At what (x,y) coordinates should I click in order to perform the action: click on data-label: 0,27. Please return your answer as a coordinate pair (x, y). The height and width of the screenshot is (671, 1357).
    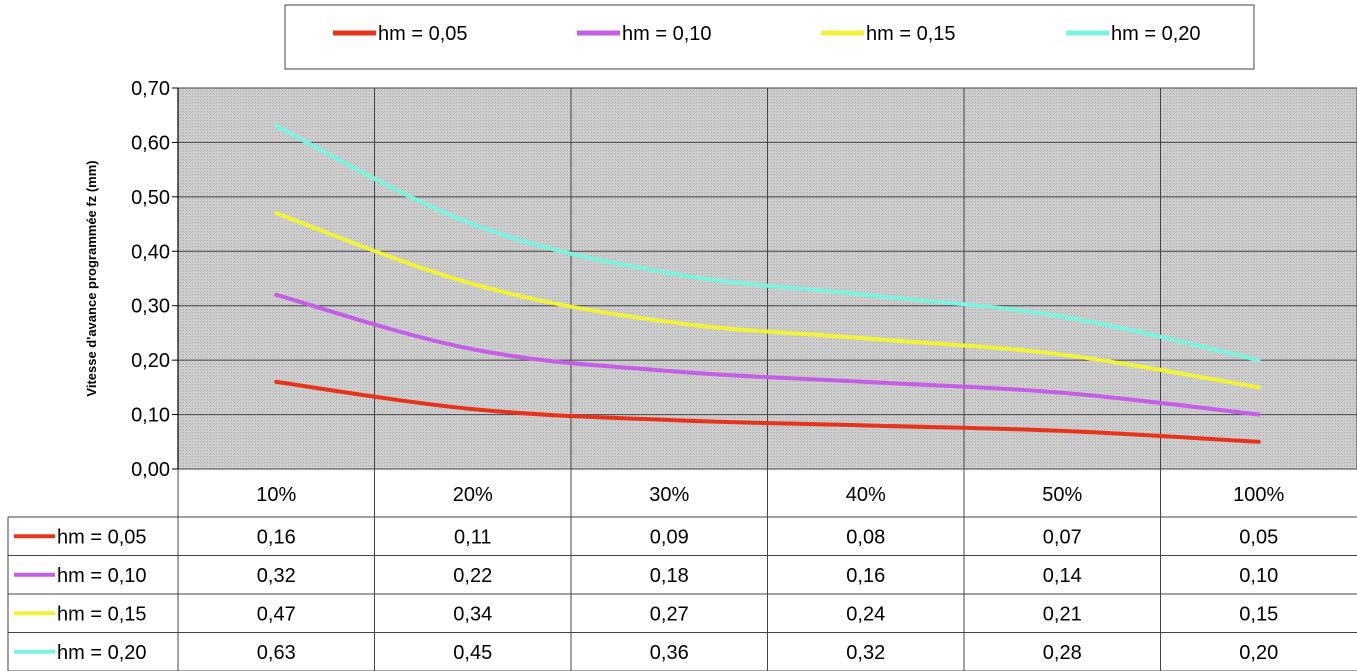
    Looking at the image, I should click on (669, 614).